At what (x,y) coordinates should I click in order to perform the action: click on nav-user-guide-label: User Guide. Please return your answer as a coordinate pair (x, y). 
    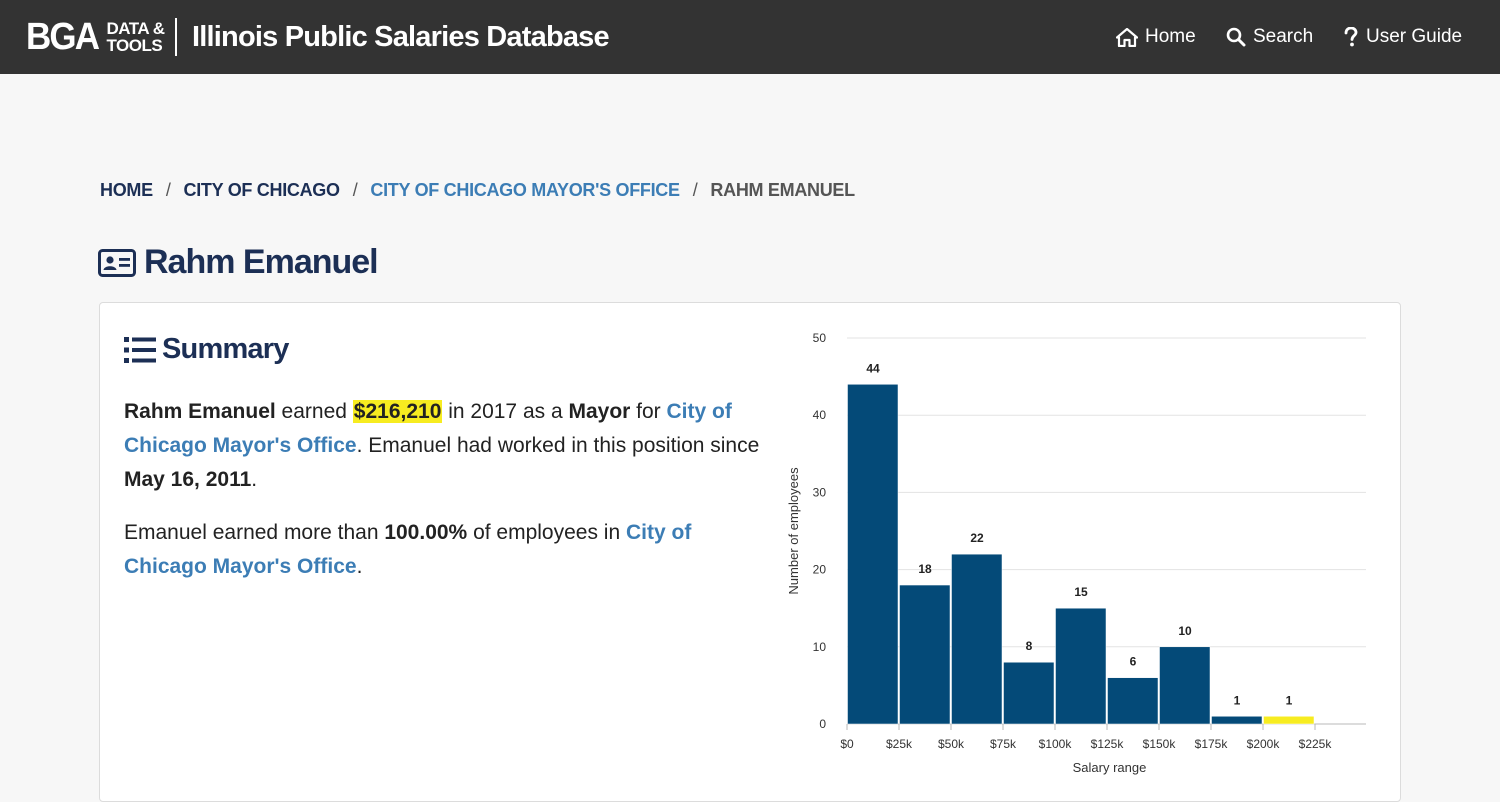
    Looking at the image, I should click on (1414, 36).